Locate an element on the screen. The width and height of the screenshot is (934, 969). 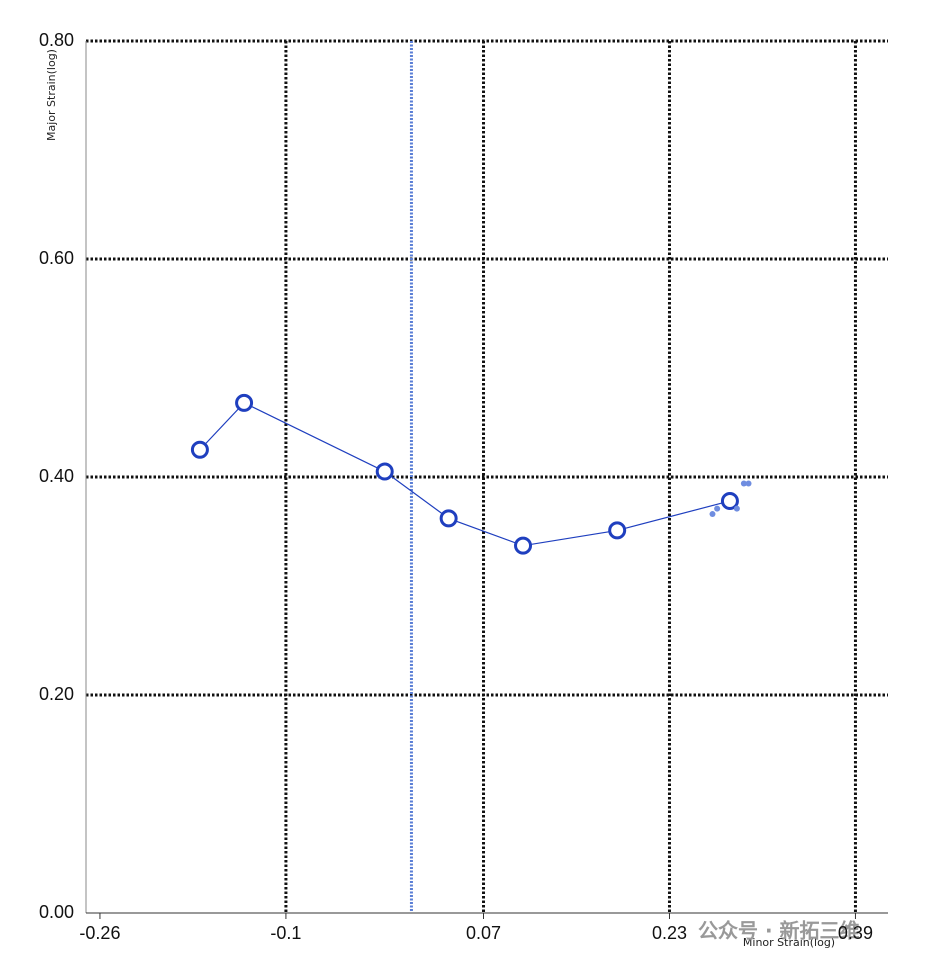
x-tick-label: 0.07 is located at coordinates (483, 933).